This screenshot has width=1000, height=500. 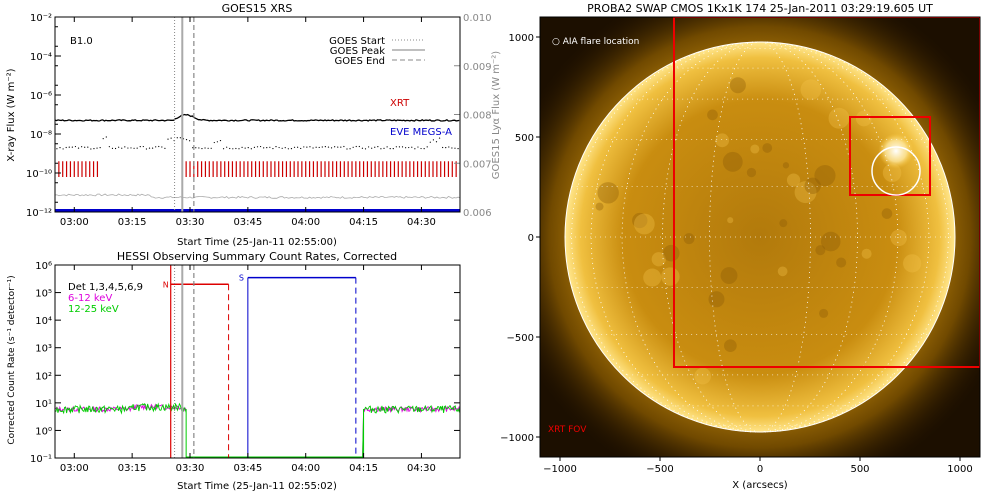 What do you see at coordinates (521, 38) in the screenshot?
I see `swap-ytick-label: 1000` at bounding box center [521, 38].